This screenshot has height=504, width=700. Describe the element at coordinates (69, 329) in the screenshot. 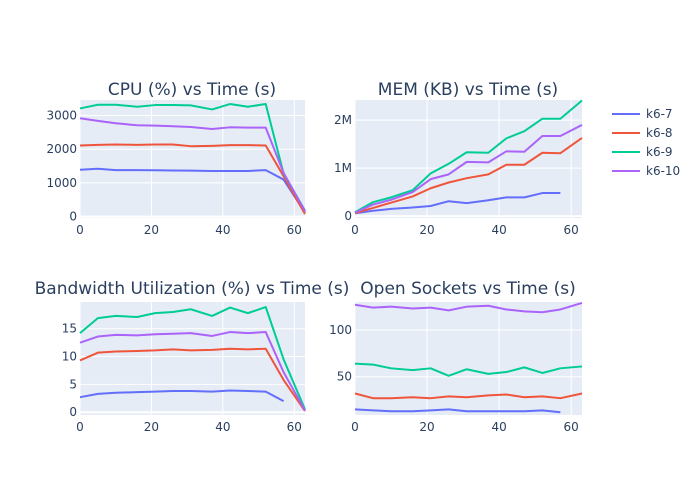

I see `y-tick-label: 15` at that location.